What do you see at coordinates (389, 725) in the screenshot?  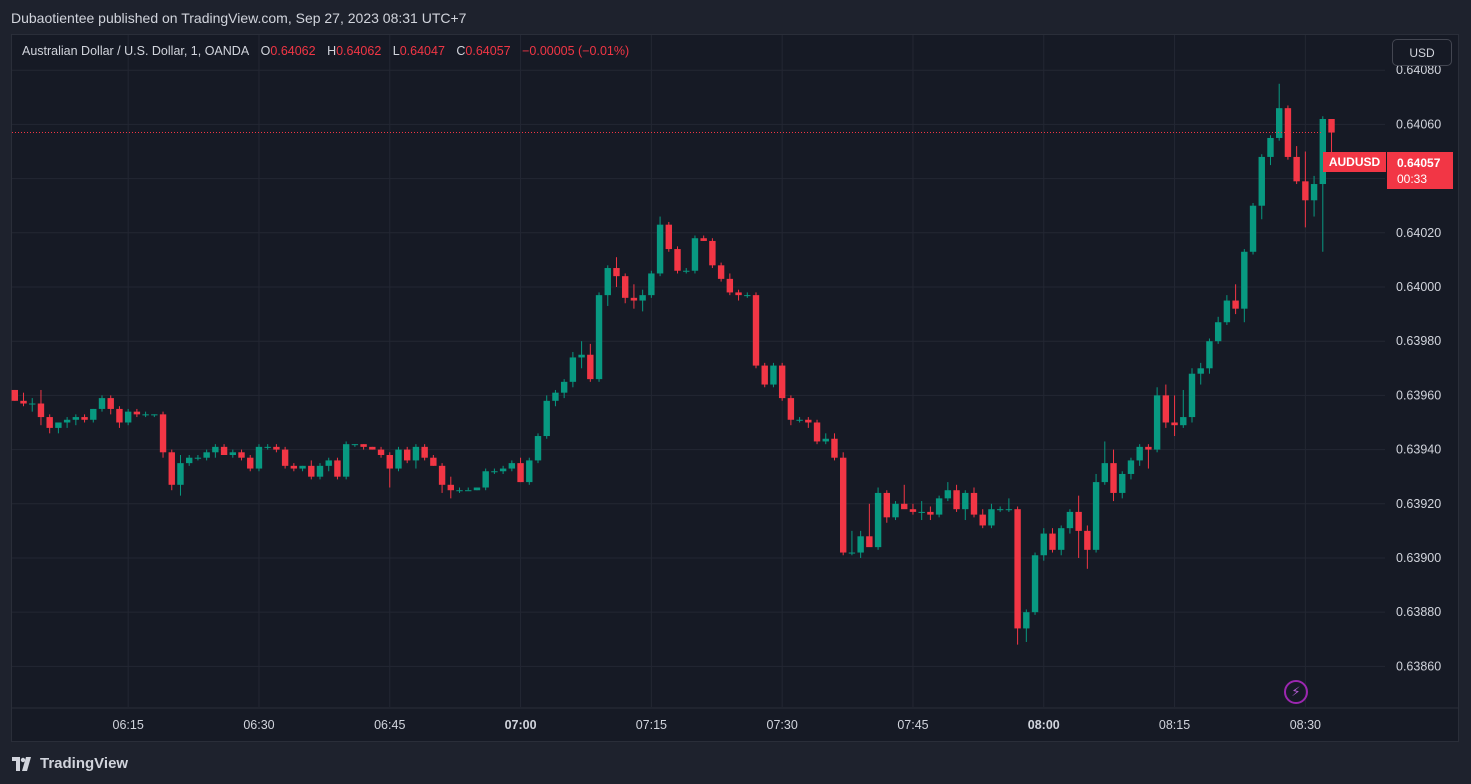 I see `time-tick-label: 06:45` at bounding box center [389, 725].